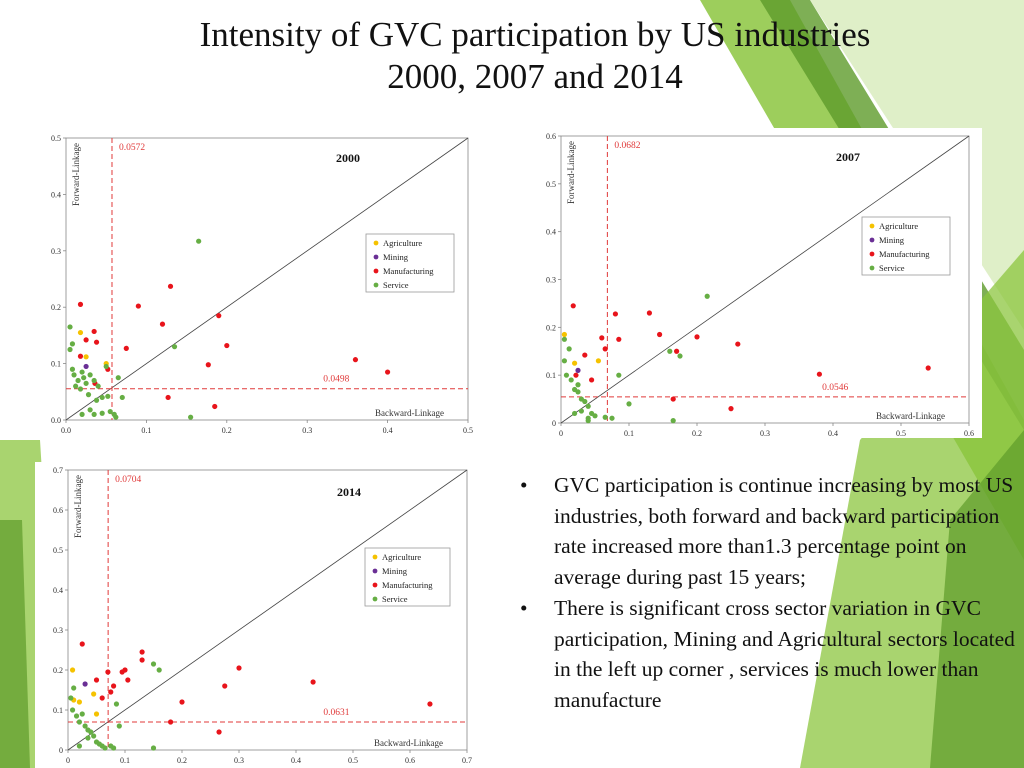 This screenshot has height=768, width=1024. What do you see at coordinates (407, 577) in the screenshot?
I see `legend-box` at bounding box center [407, 577].